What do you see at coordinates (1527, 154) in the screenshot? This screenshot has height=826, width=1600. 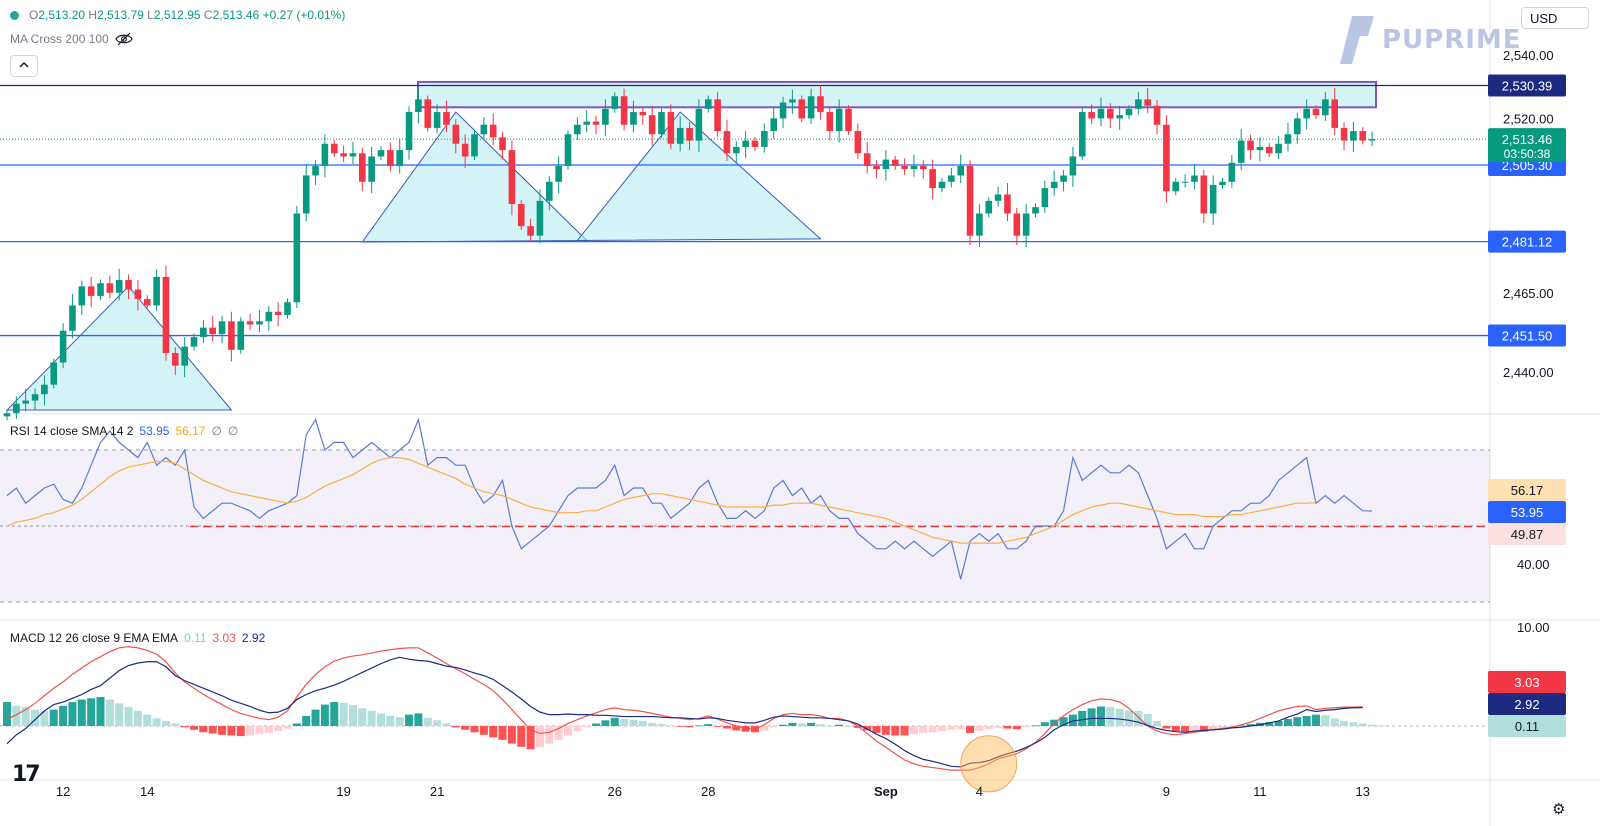 I see `bar-countdown-label: 03:50:38` at bounding box center [1527, 154].